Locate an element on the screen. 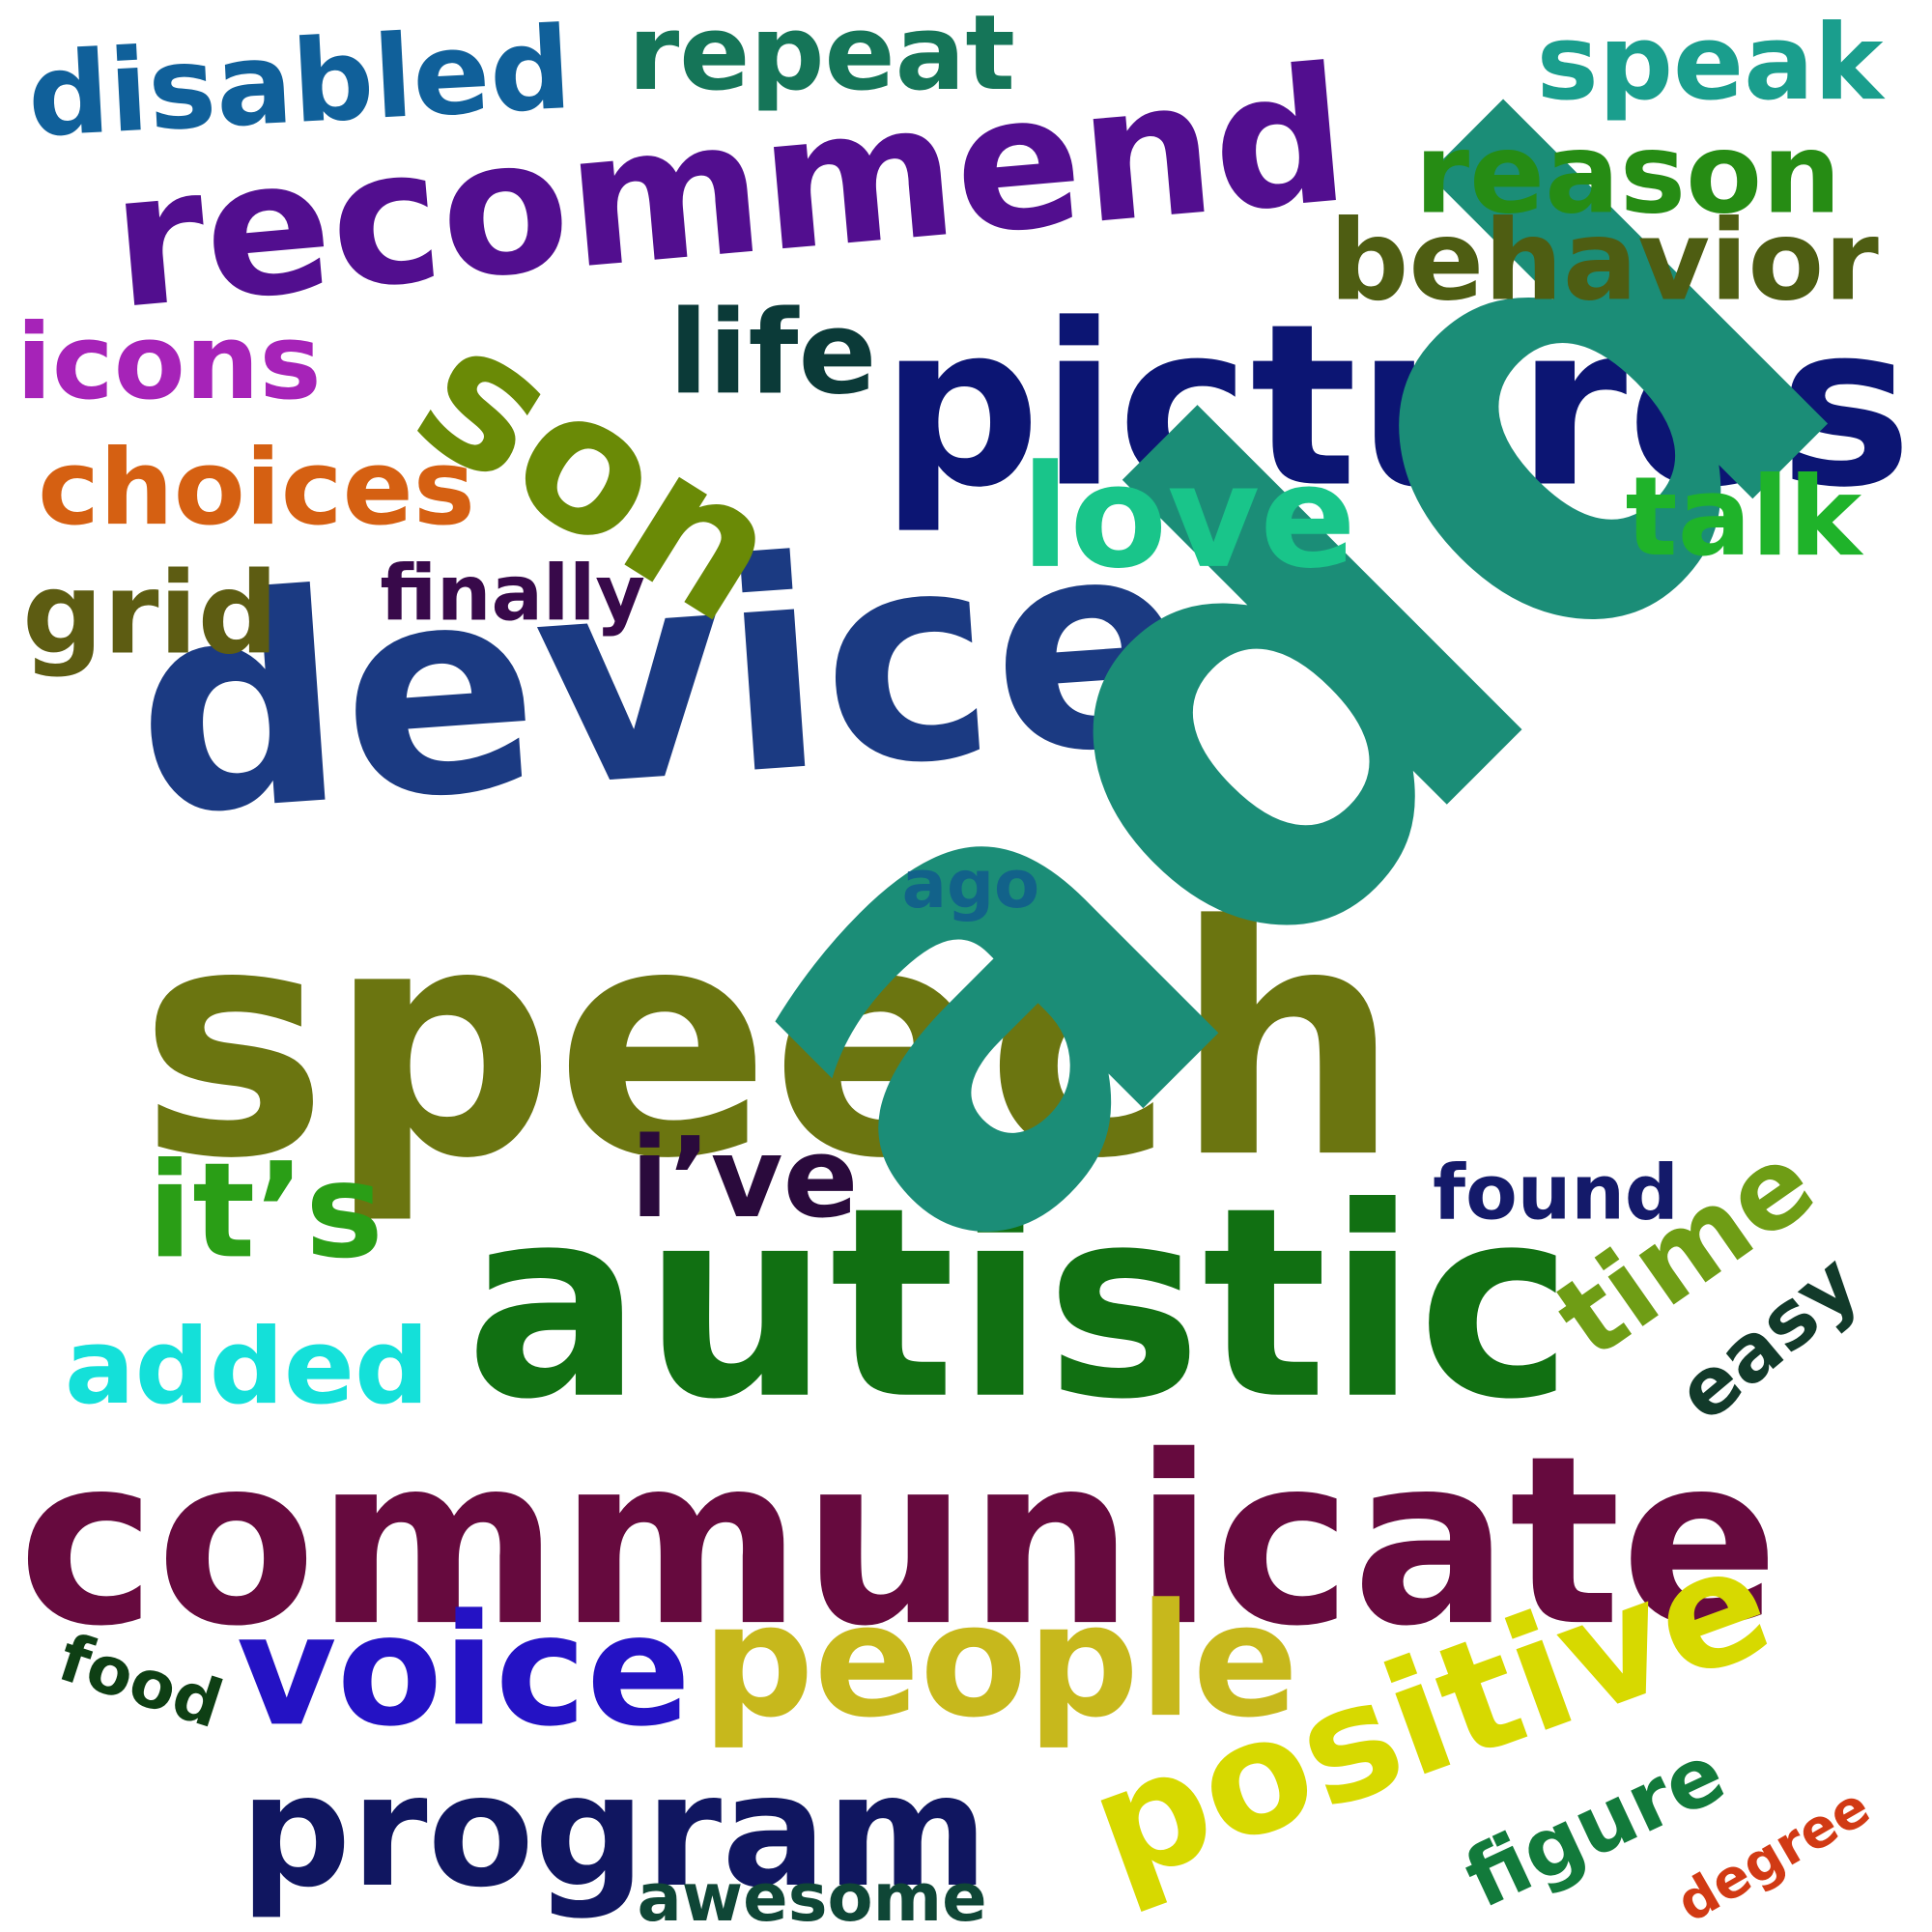 This screenshot has height=1932, width=1932. word-reason: reason is located at coordinates (1627, 174).